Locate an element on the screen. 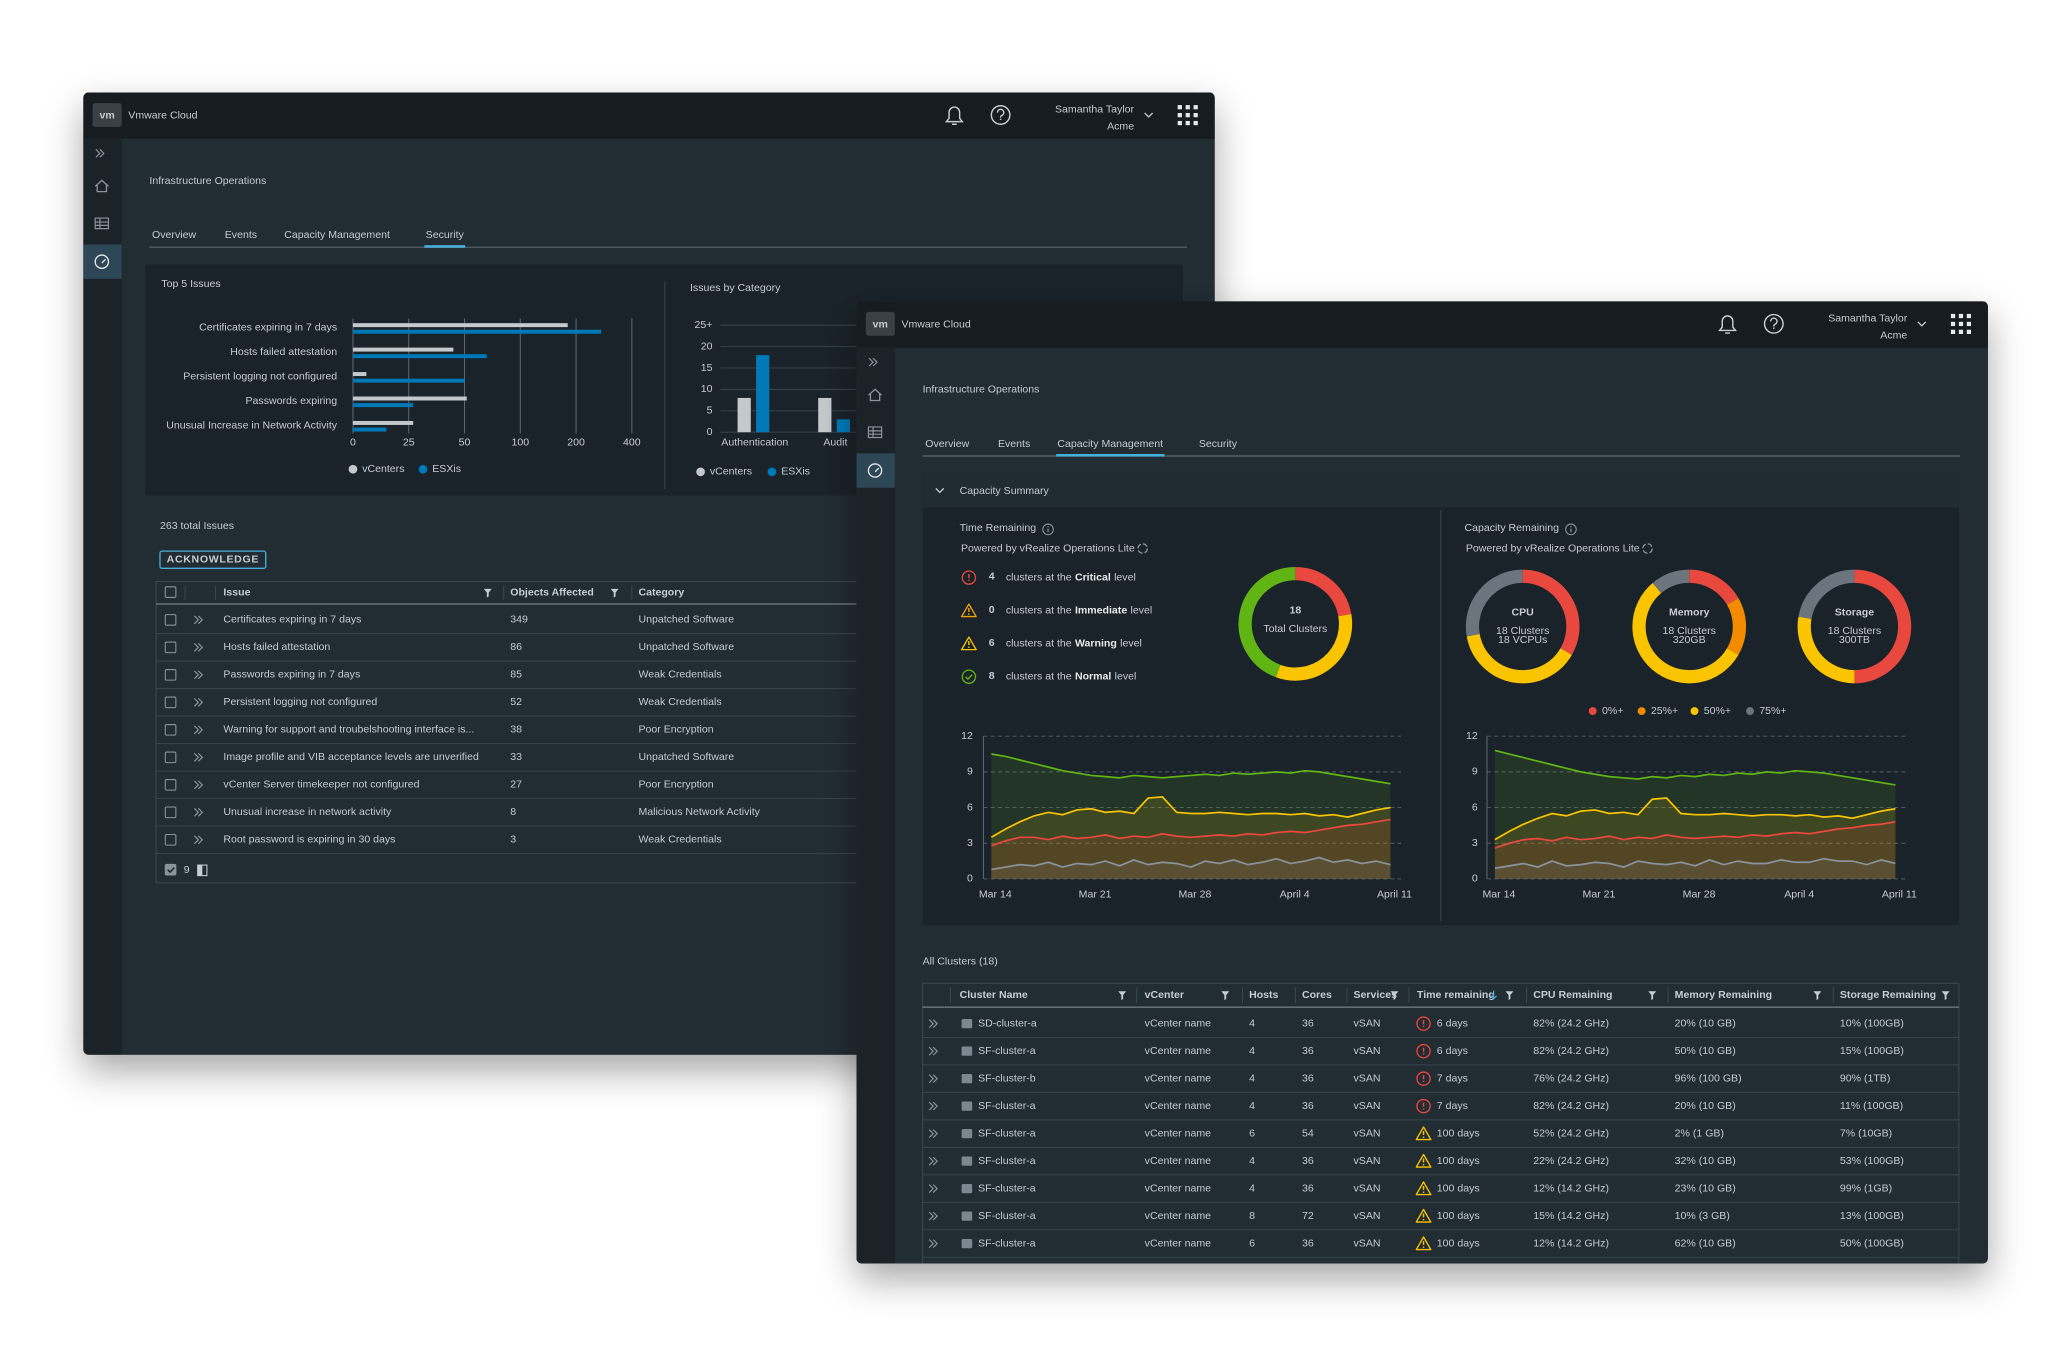  x-tick-label: Mar 28 is located at coordinates (1194, 895).